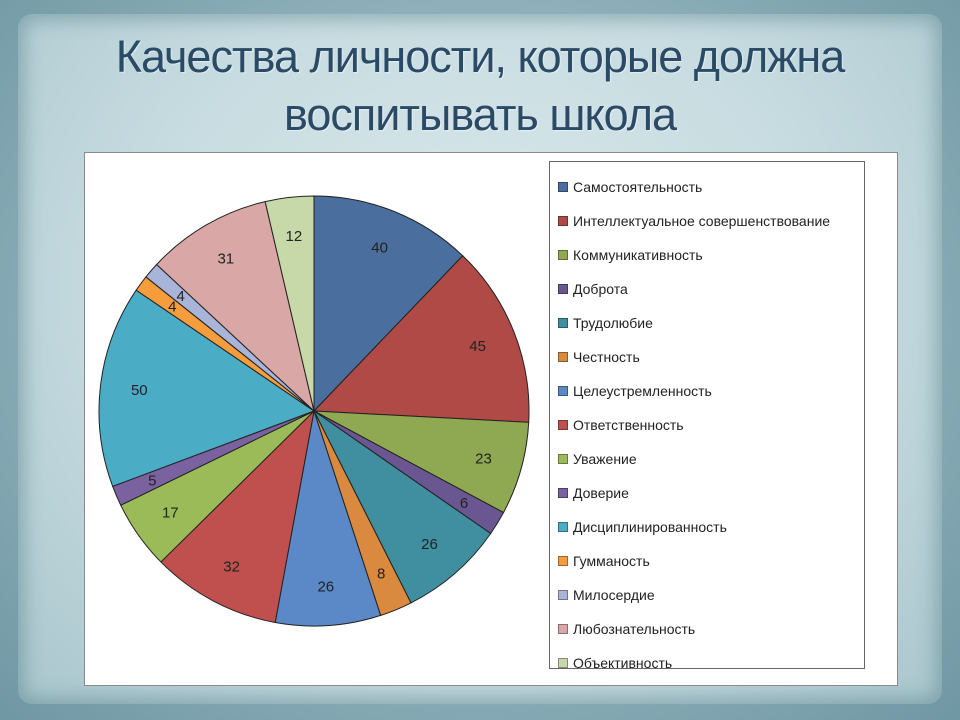 The width and height of the screenshot is (960, 720). I want to click on legend-item: Милосердие, so click(606, 595).